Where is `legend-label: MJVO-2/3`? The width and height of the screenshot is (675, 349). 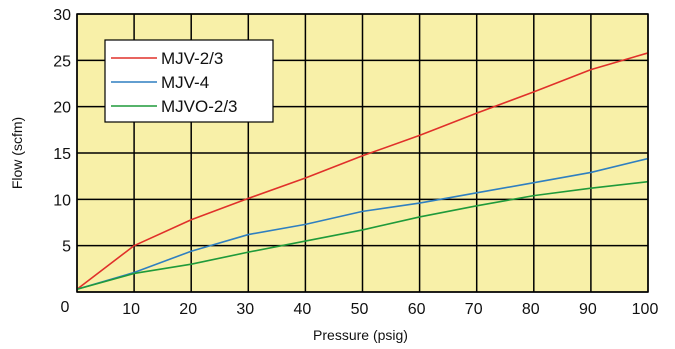 legend-label: MJVO-2/3 is located at coordinates (199, 106).